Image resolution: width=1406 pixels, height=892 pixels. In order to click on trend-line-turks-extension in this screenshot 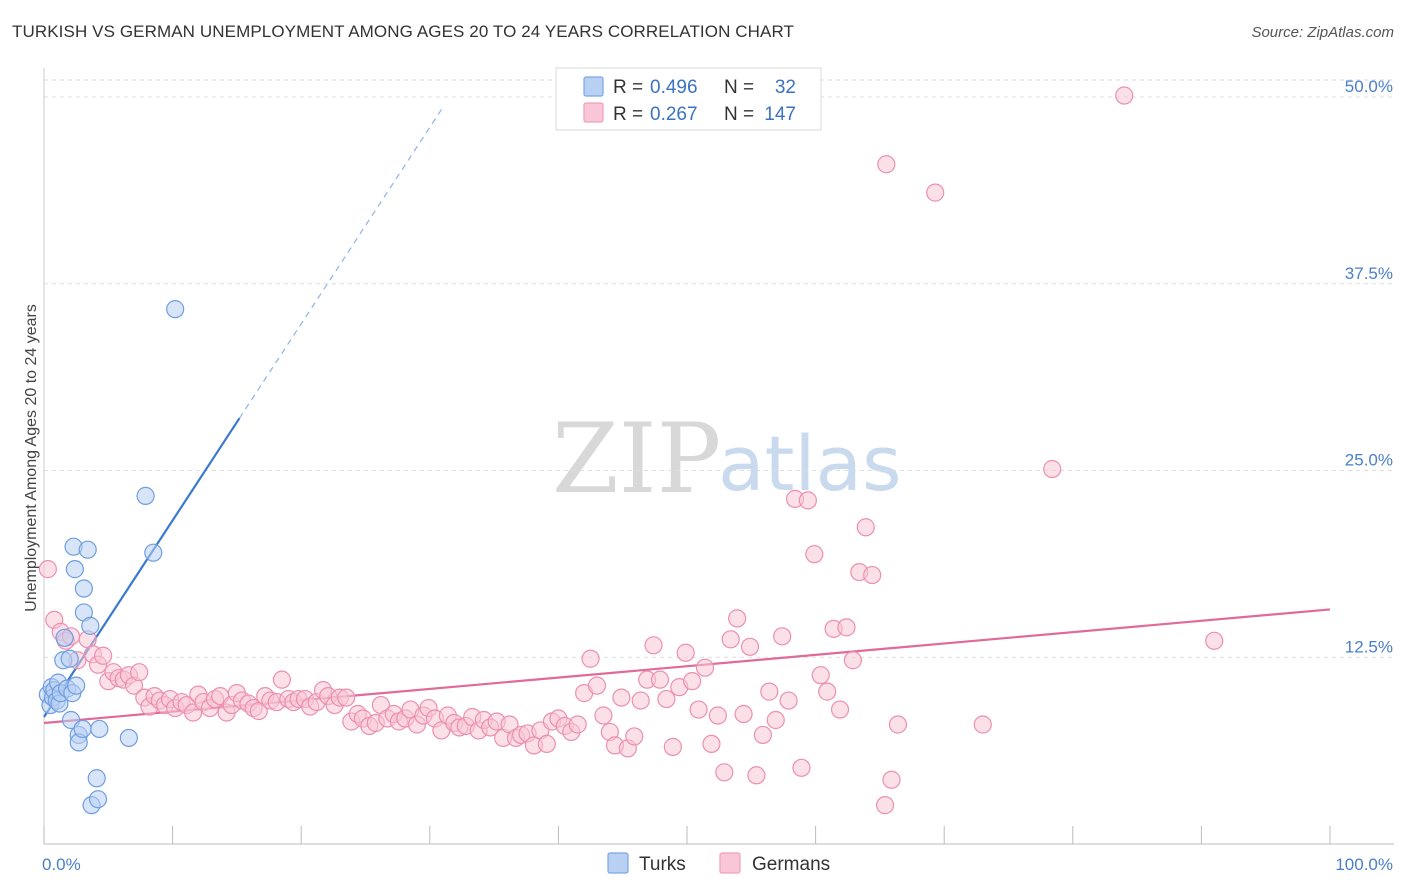, I will do `click(341, 263)`.